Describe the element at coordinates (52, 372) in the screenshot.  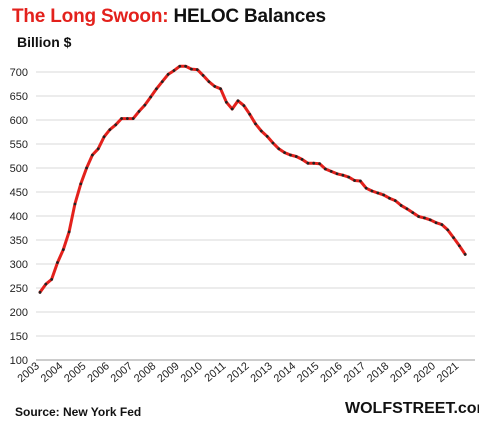
I see `x-tick-label: 2004` at that location.